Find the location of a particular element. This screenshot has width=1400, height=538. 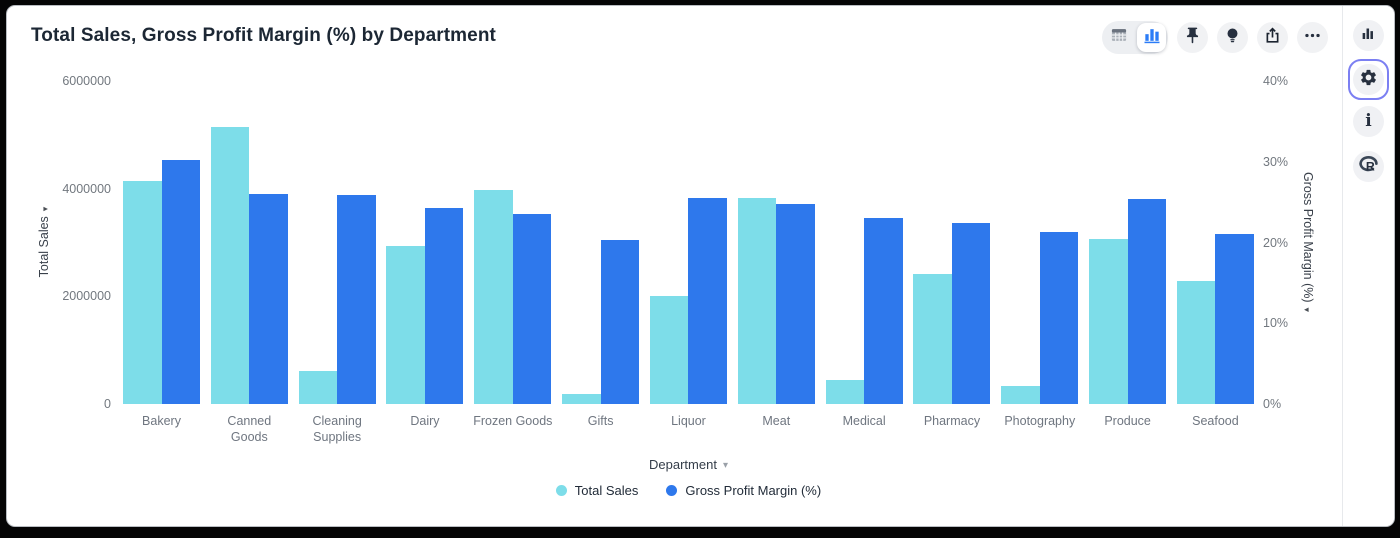

x-axis-category-label: Cleaning Supplies is located at coordinates (337, 429).